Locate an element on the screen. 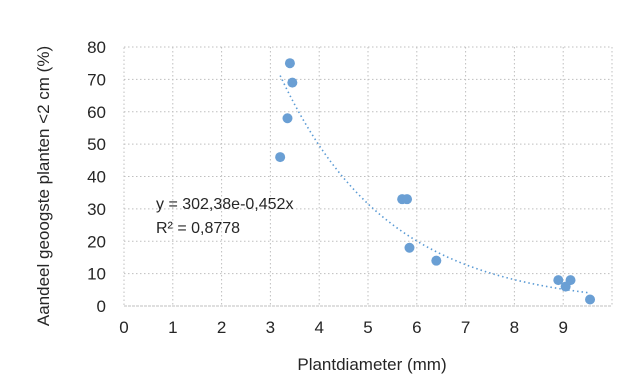 The height and width of the screenshot is (376, 620). x-tick-label: 7 is located at coordinates (465, 327).